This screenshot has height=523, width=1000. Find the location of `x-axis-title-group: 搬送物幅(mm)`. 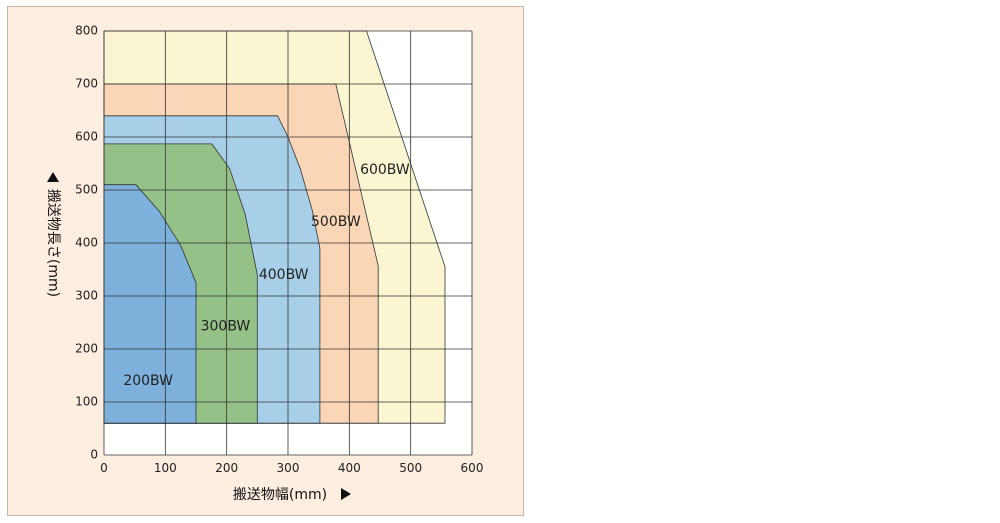

x-axis-title-group: 搬送物幅(mm) is located at coordinates (292, 495).